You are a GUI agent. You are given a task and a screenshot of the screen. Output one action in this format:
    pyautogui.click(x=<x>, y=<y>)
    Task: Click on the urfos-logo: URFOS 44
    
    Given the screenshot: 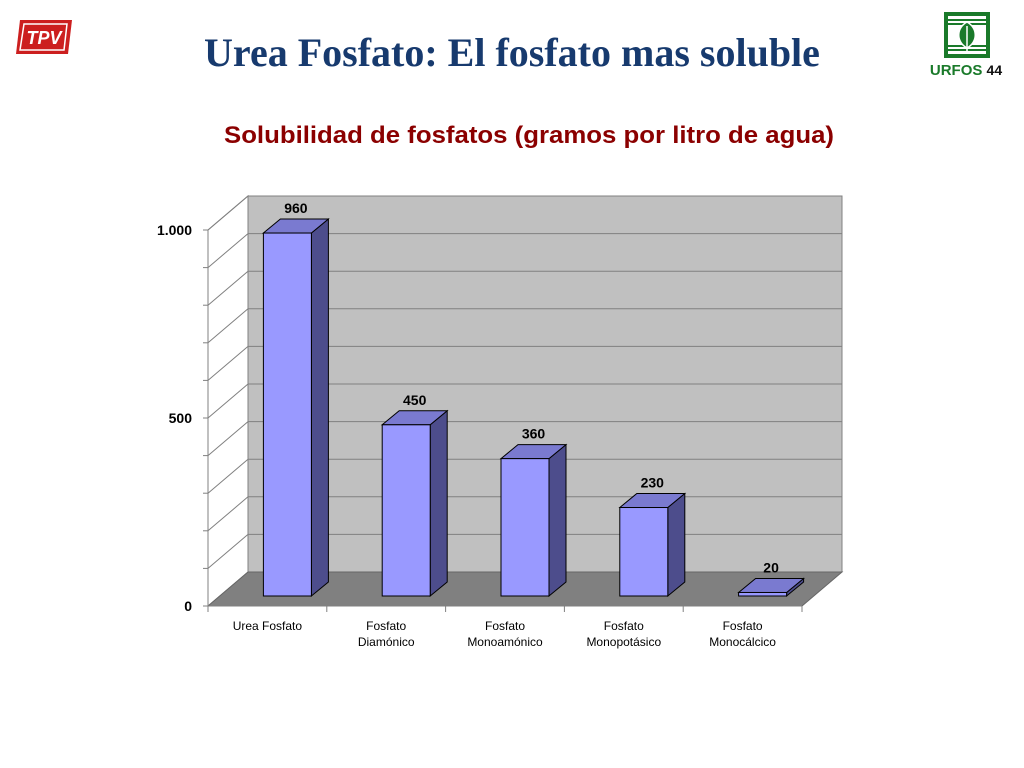 What is the action you would take?
    pyautogui.click(x=966, y=46)
    